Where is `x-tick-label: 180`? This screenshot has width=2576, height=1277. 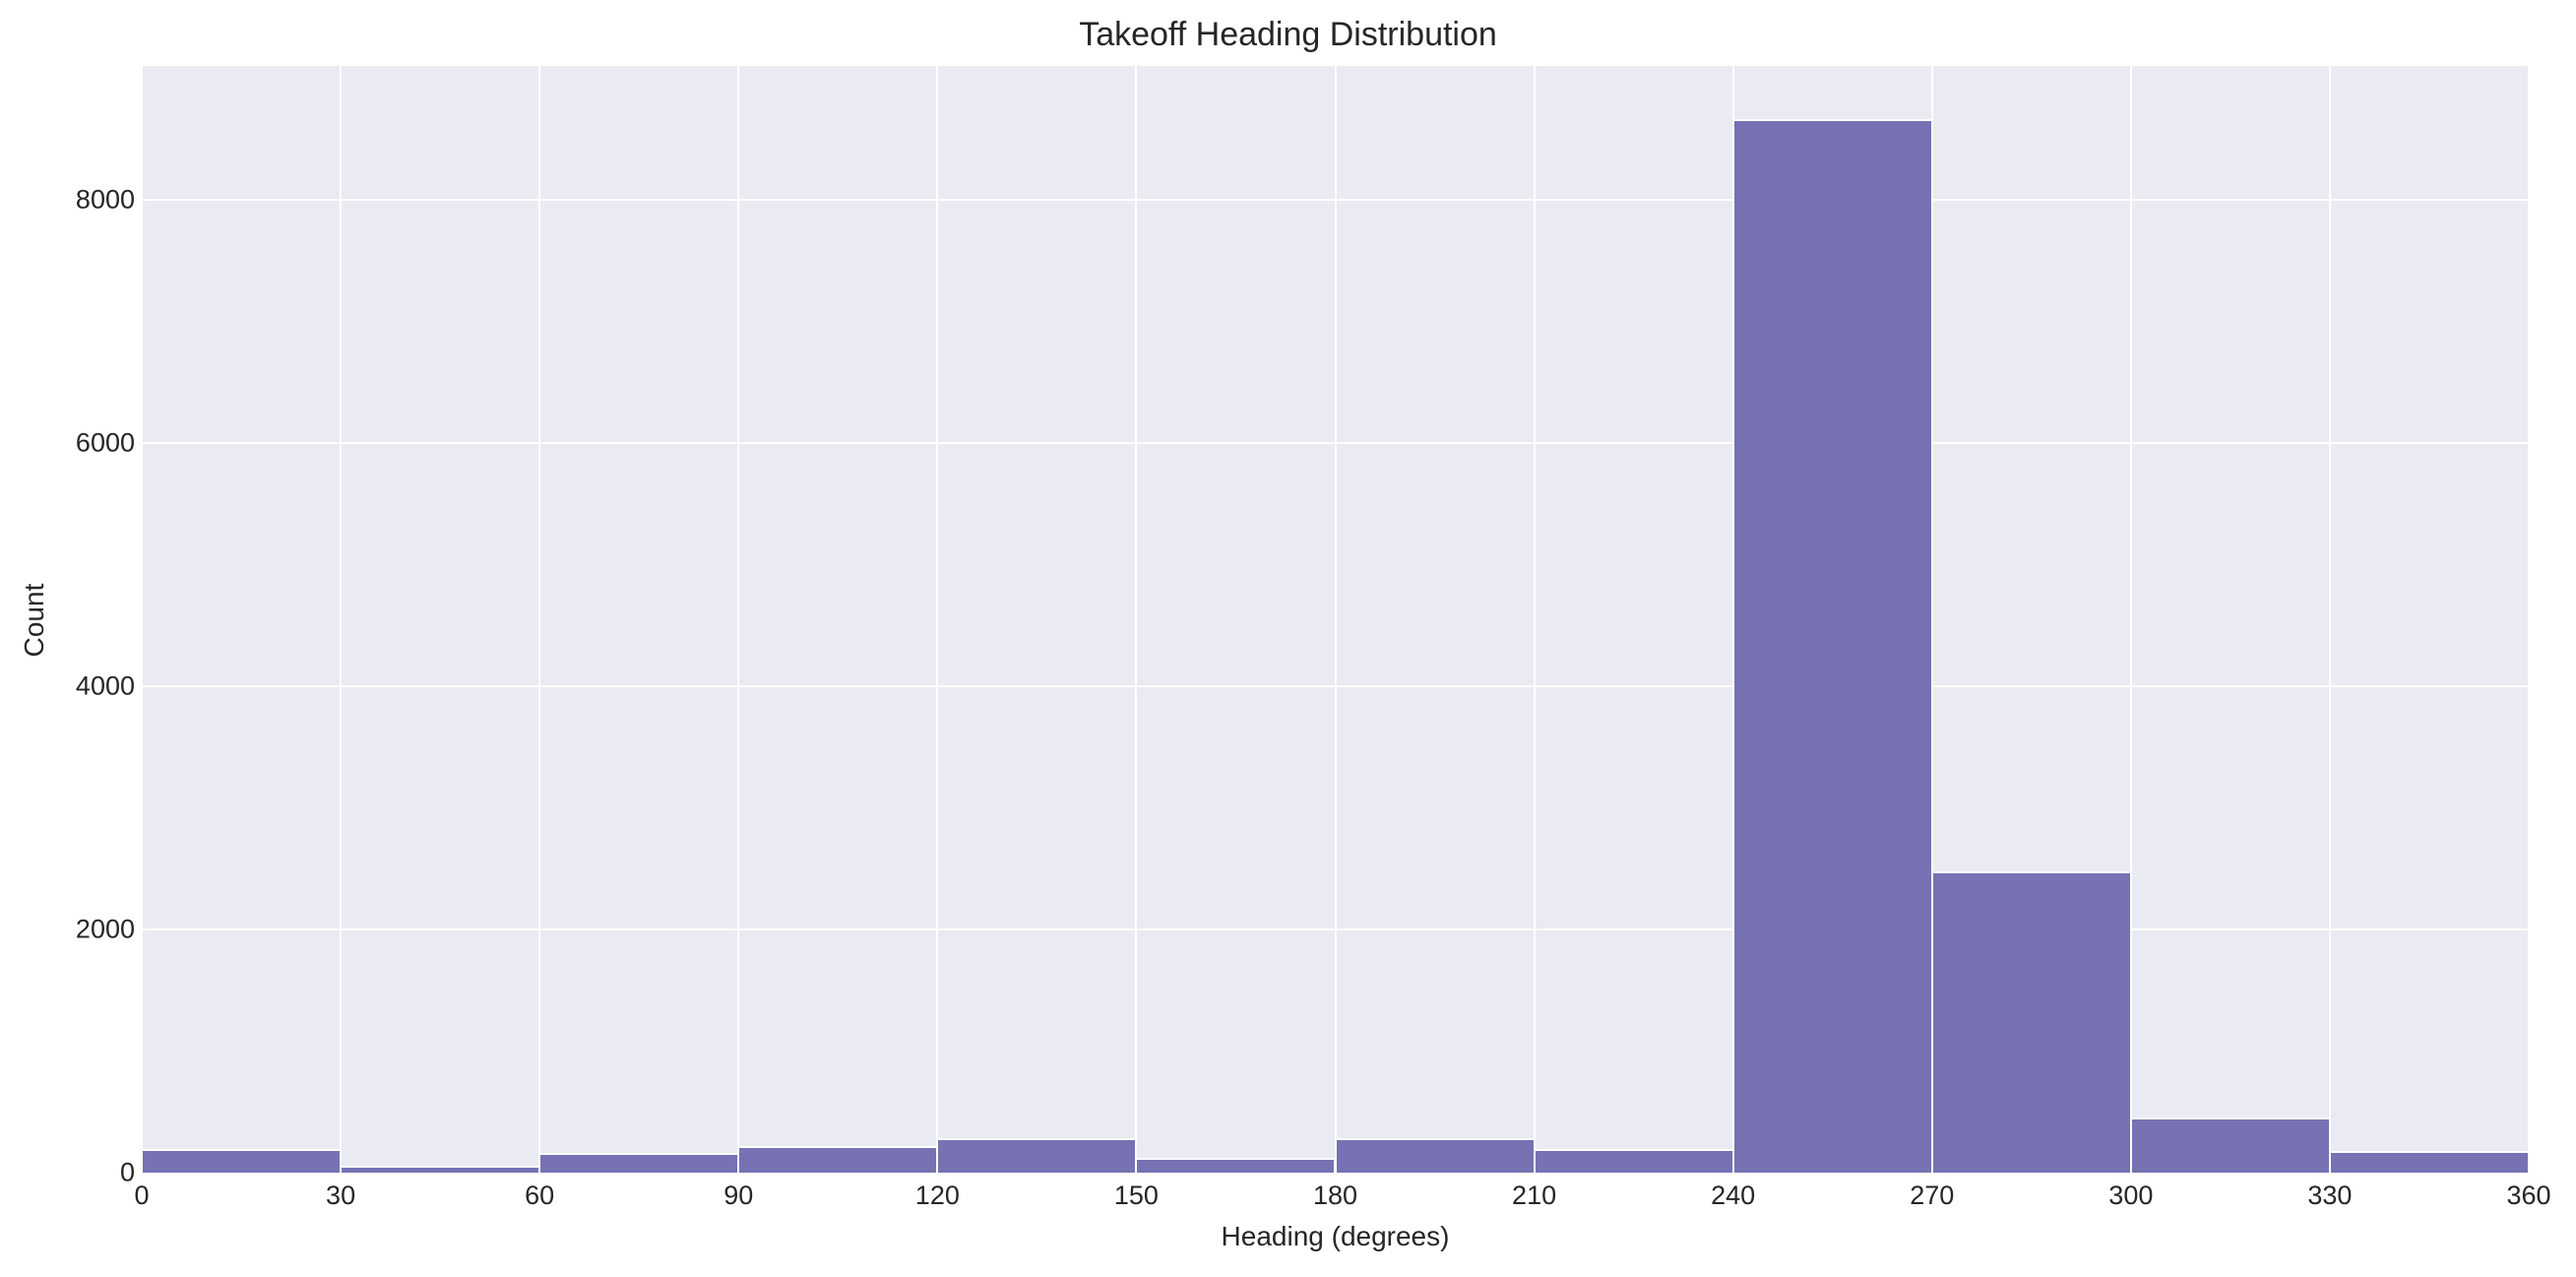
x-tick-label: 180 is located at coordinates (1335, 1195).